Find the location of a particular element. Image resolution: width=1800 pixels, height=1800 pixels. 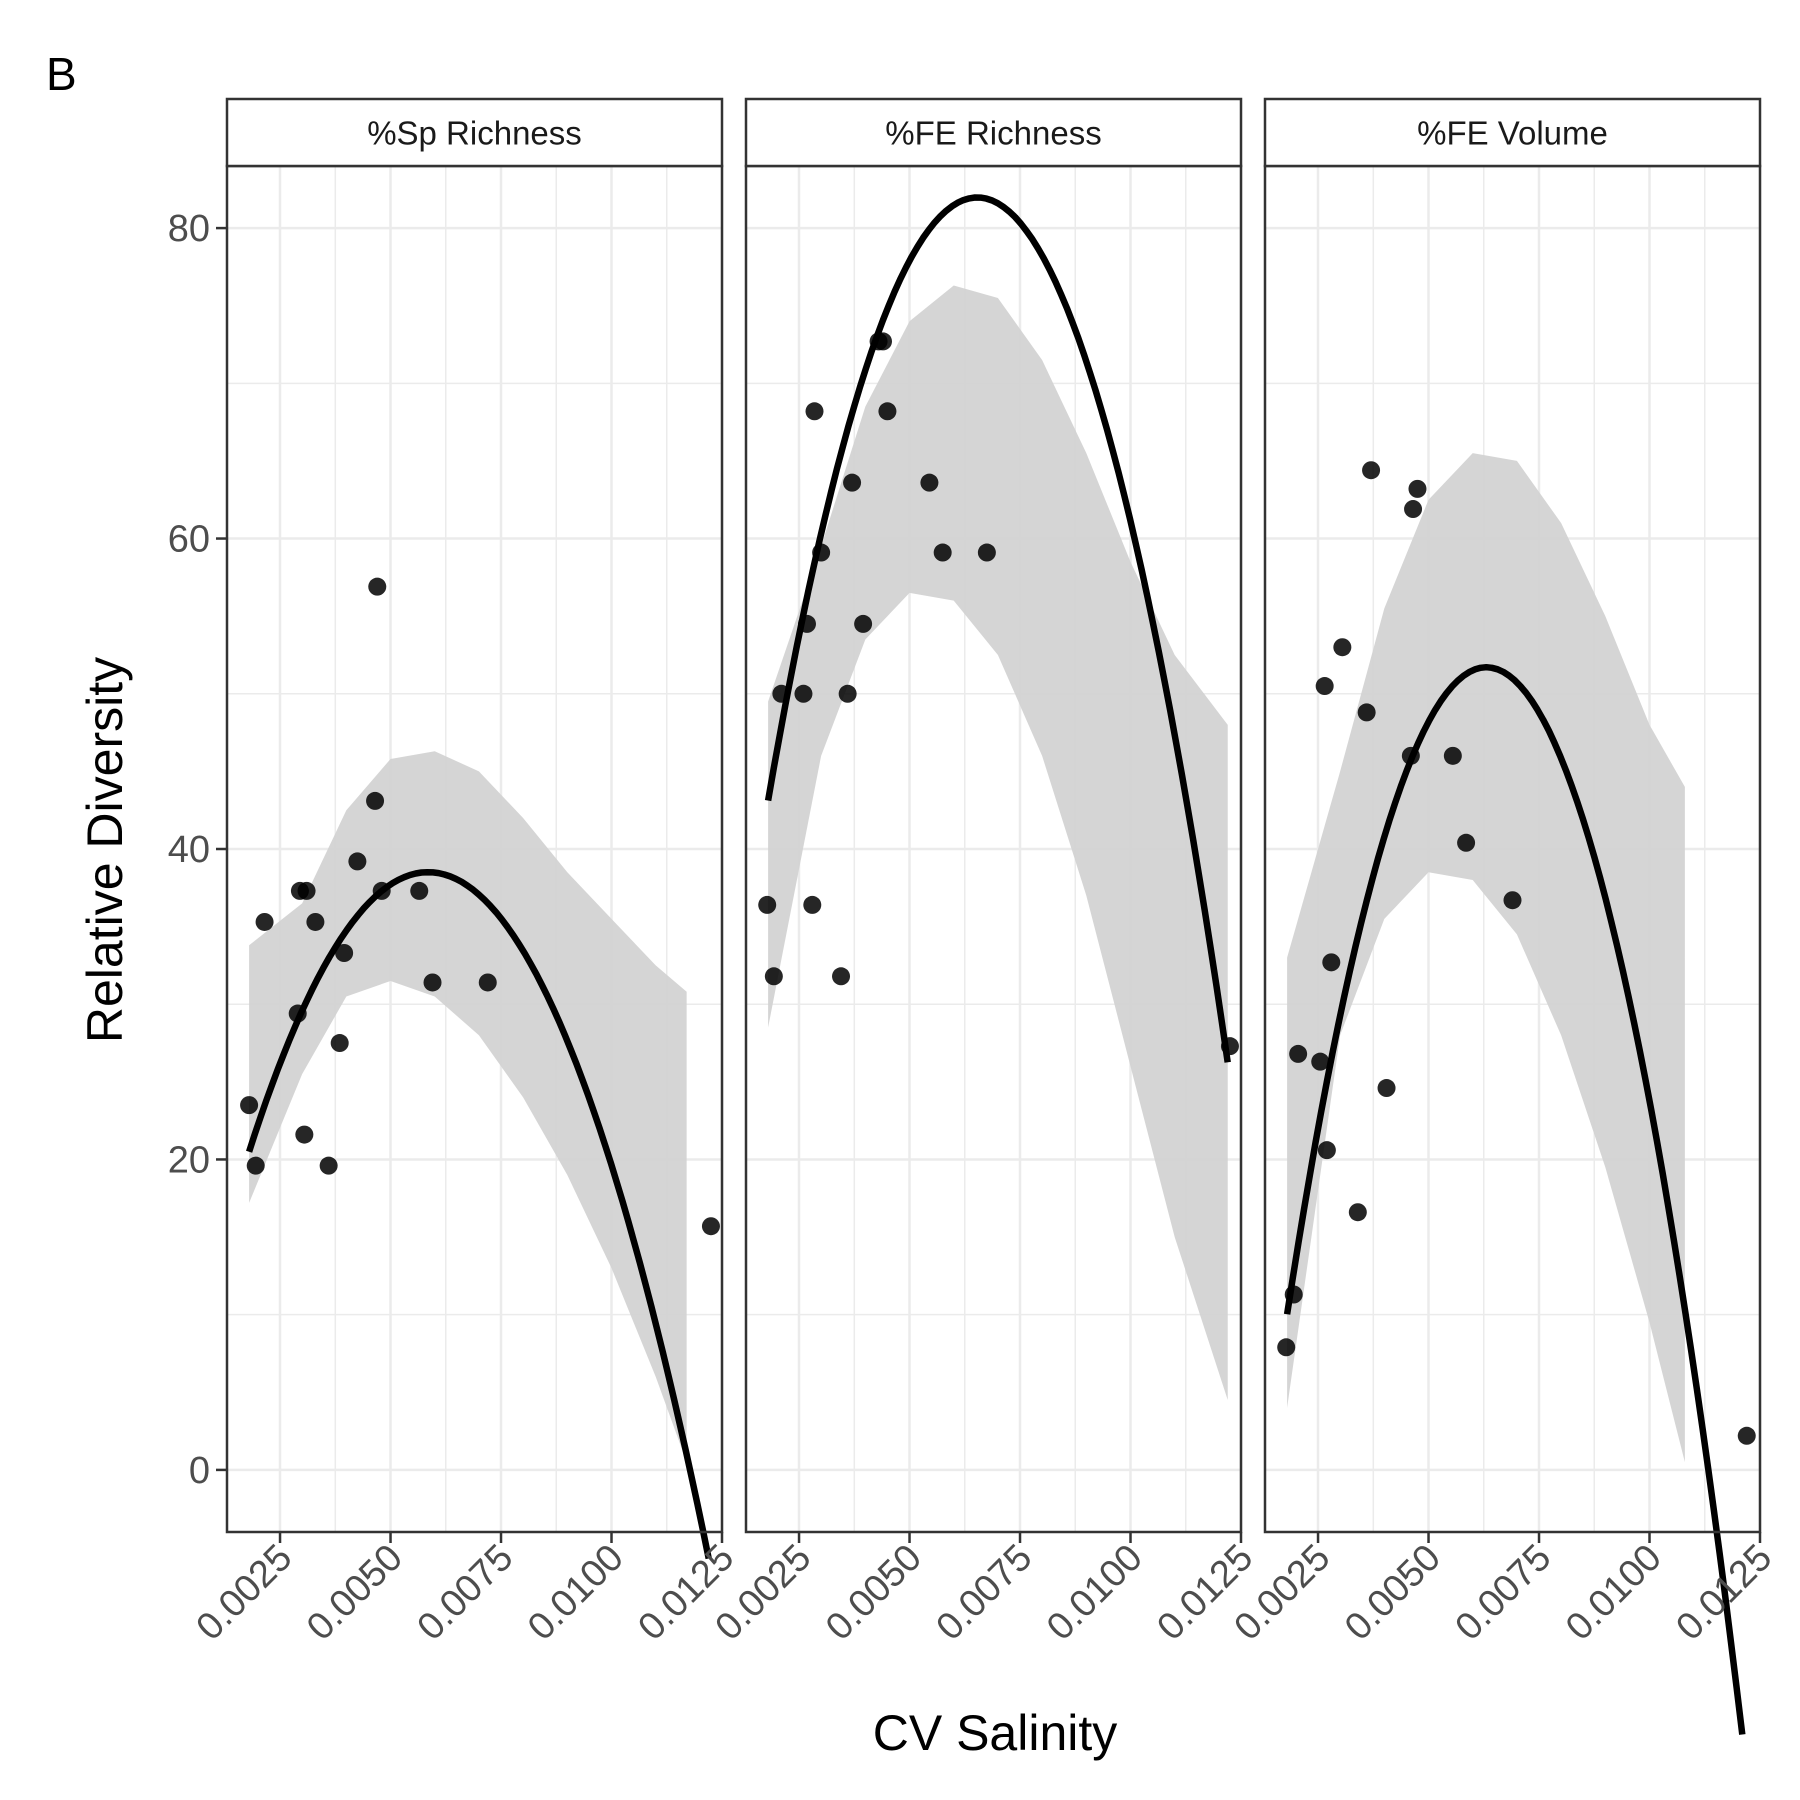

y-tick-label: 40 is located at coordinates (189, 850).